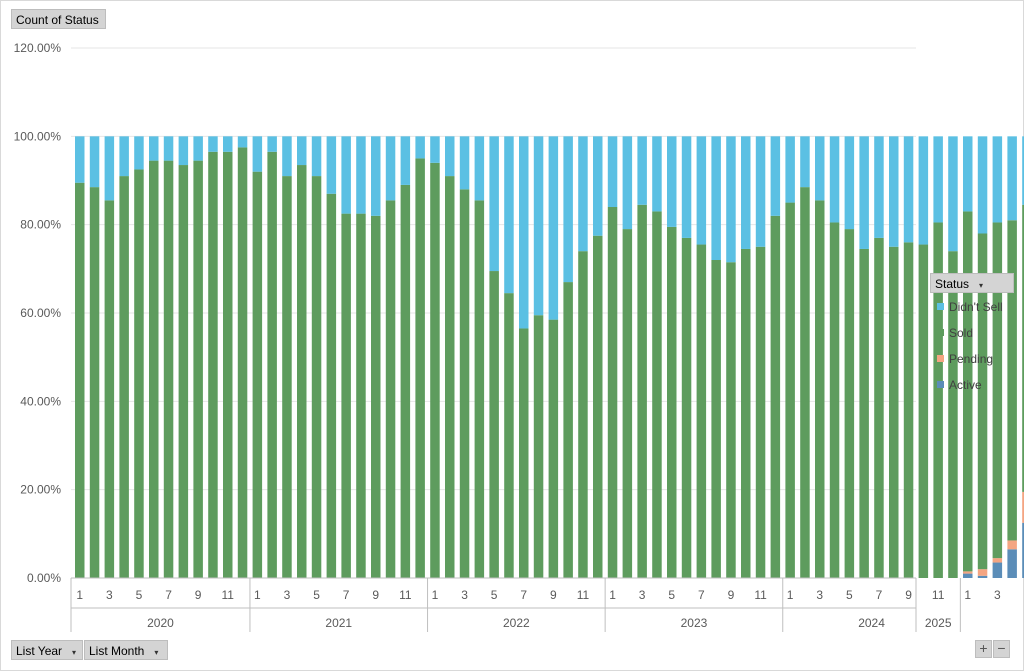  Describe the element at coordinates (940, 333) in the screenshot. I see `legend-swatch` at that location.